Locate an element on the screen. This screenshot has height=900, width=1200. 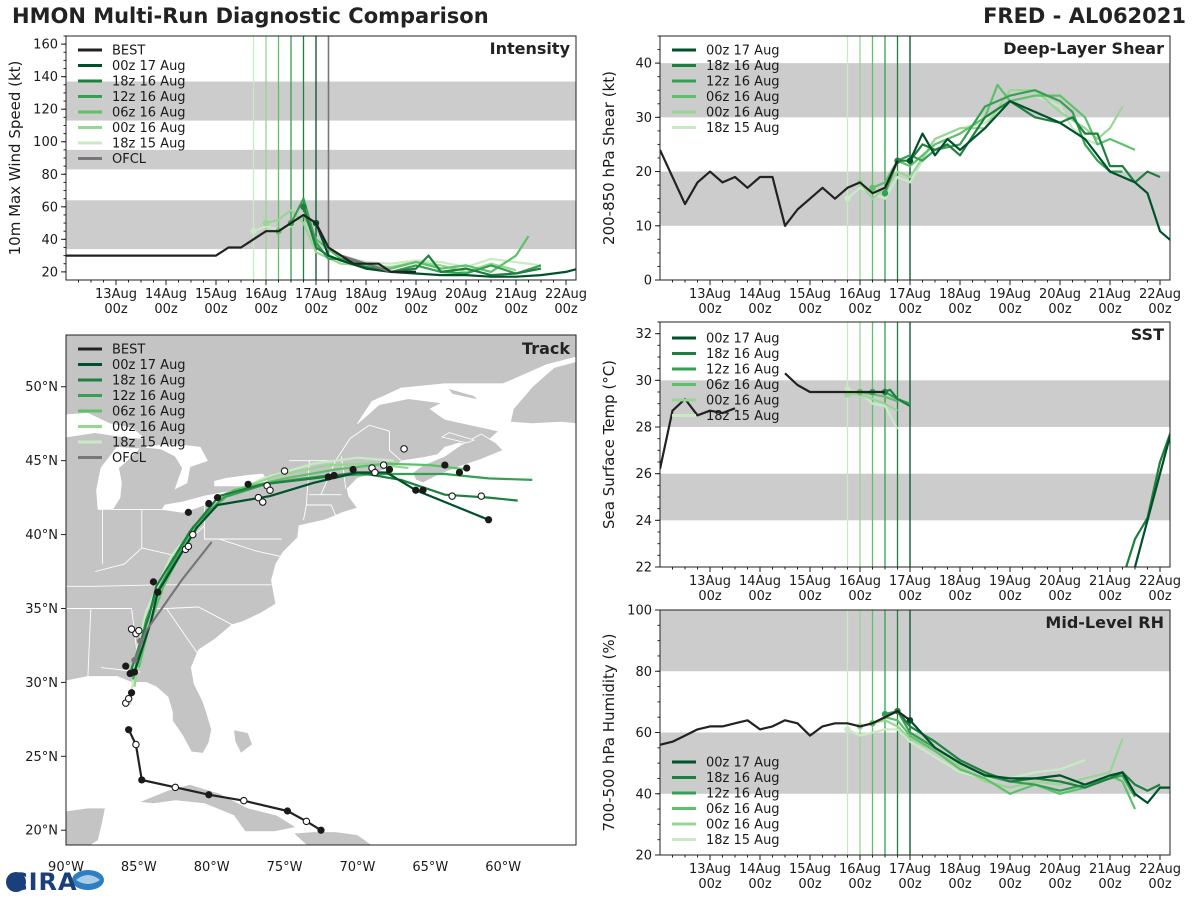
cira-logo: CIRA is located at coordinates (59, 882).